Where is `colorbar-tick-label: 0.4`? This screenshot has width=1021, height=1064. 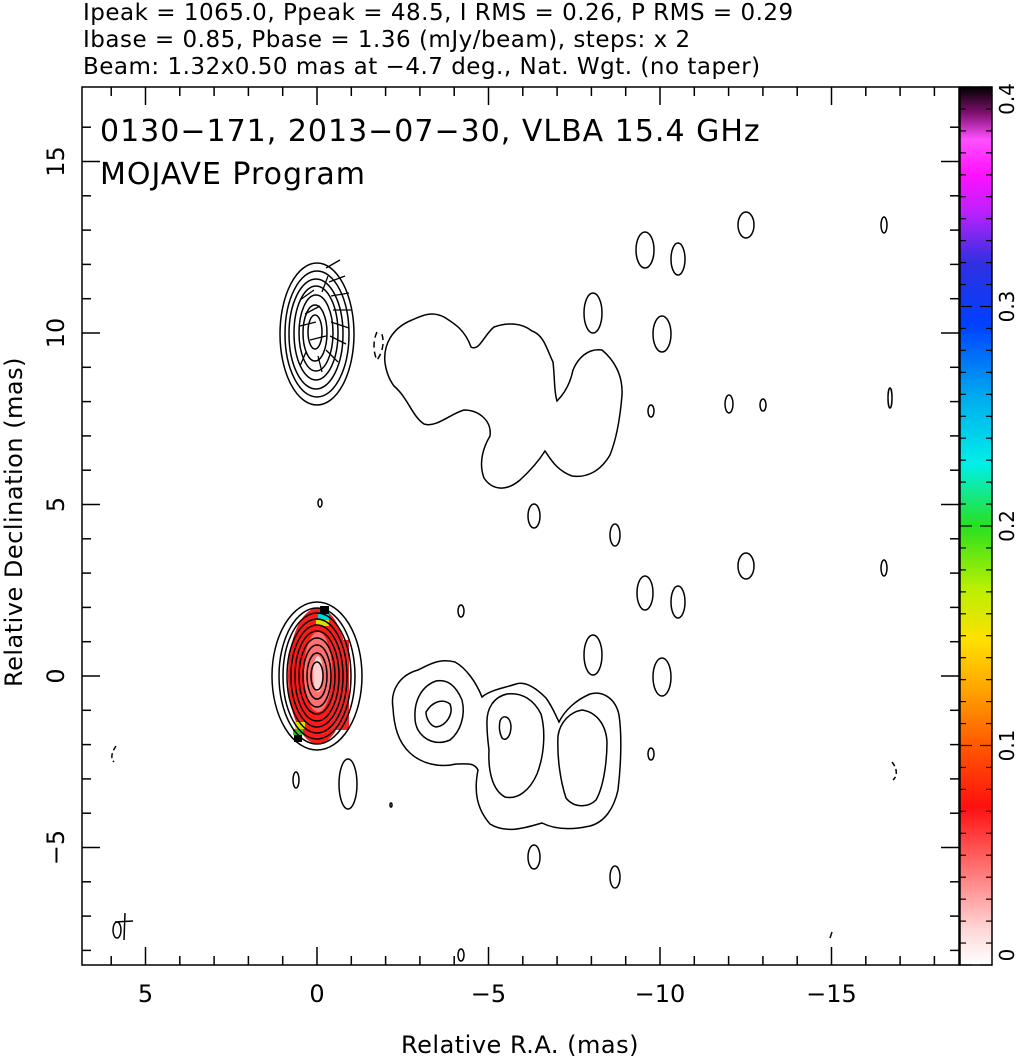
colorbar-tick-label: 0.4 is located at coordinates (1007, 99).